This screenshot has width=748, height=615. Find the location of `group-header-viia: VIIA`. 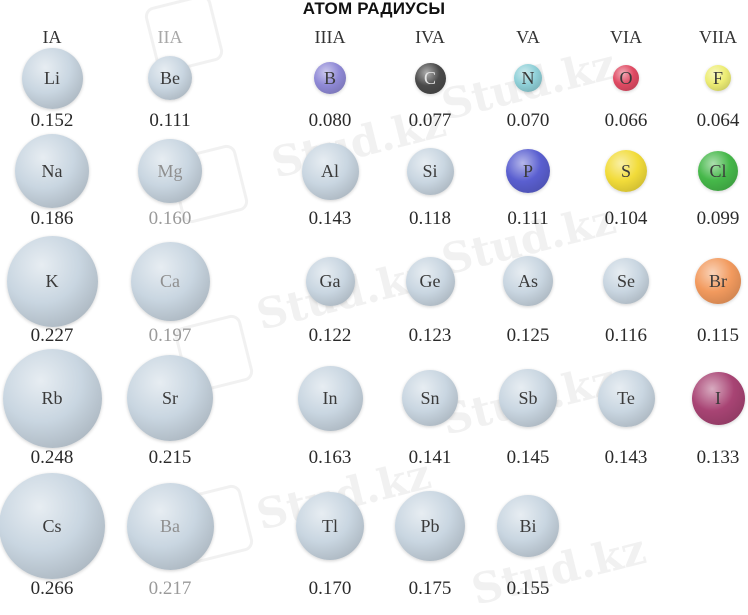

group-header-viia: VIIA is located at coordinates (718, 37).